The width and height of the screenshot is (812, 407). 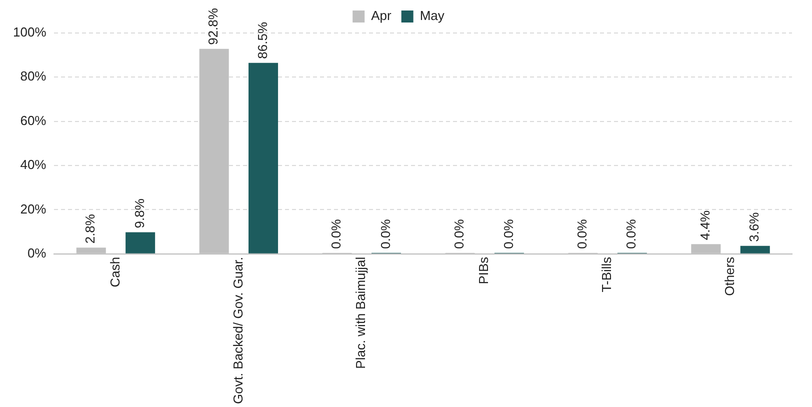 What do you see at coordinates (606, 274) in the screenshot?
I see `x-tick-label: T-Bills` at bounding box center [606, 274].